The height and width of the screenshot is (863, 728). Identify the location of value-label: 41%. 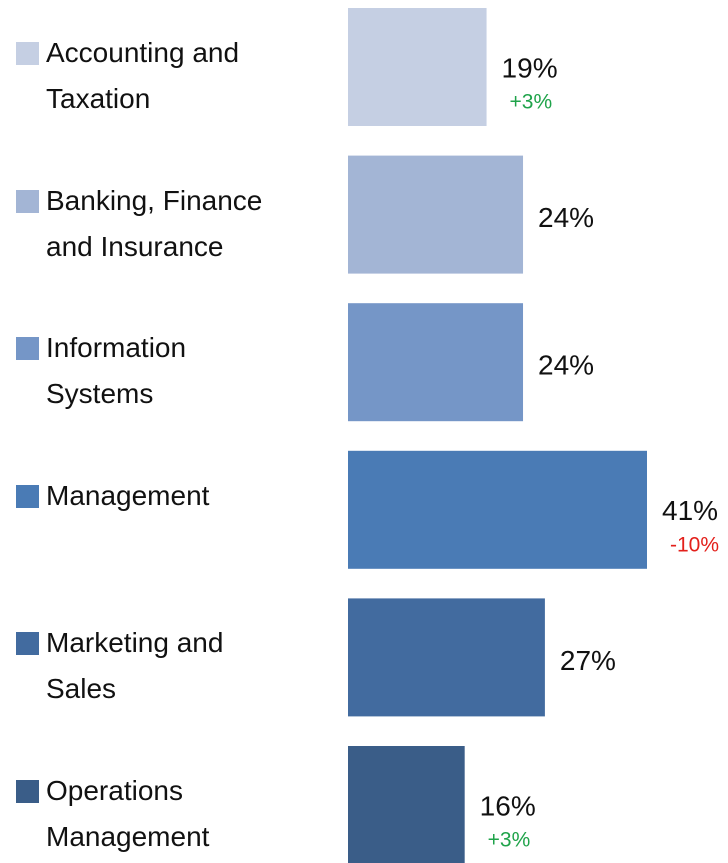
(690, 510).